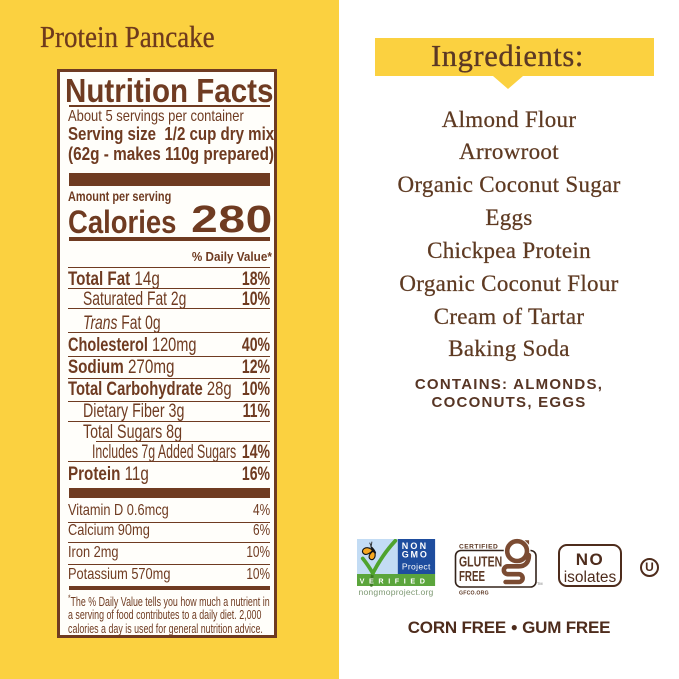 This screenshot has width=679, height=679. What do you see at coordinates (415, 546) in the screenshot?
I see `svg-text: NON` at bounding box center [415, 546].